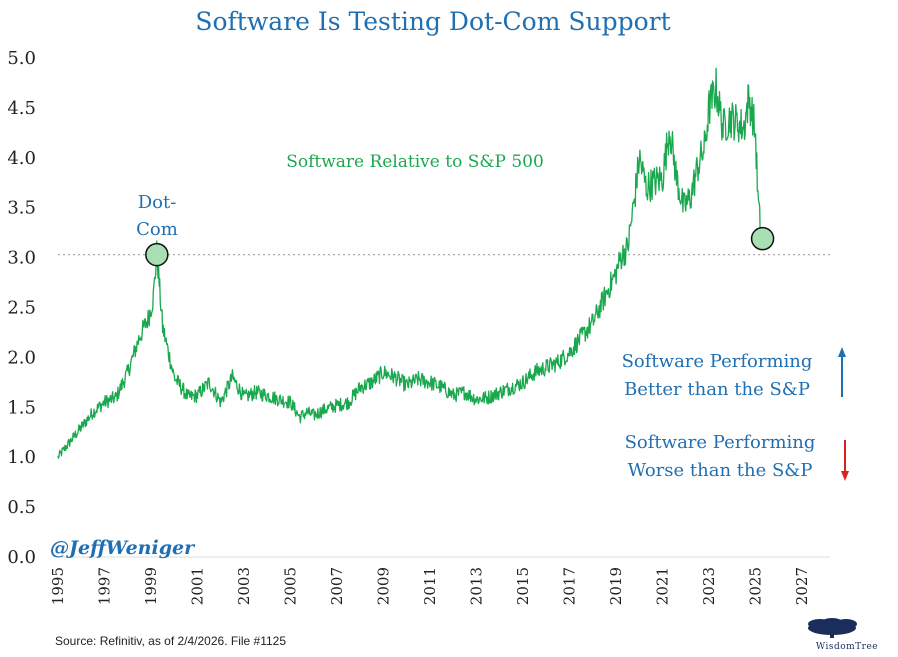 Image resolution: width=898 pixels, height=657 pixels. I want to click on tree-icon, so click(832, 628).